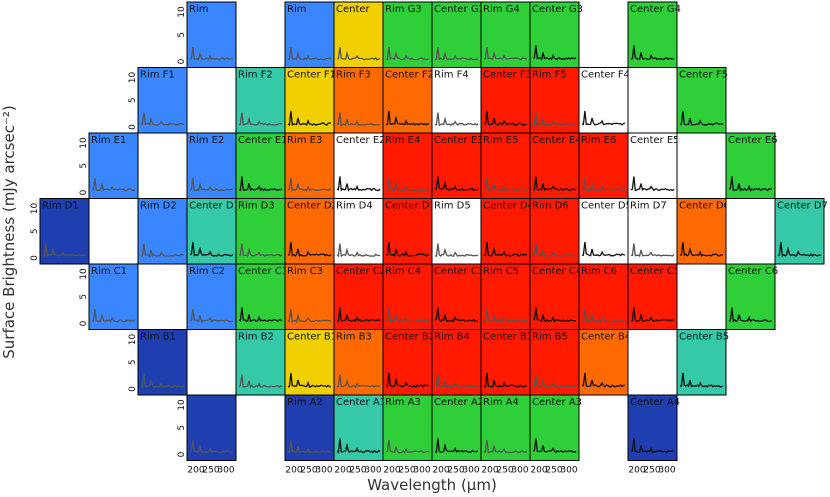  What do you see at coordinates (214, 206) in the screenshot?
I see `panel-label: Center D1` at bounding box center [214, 206].